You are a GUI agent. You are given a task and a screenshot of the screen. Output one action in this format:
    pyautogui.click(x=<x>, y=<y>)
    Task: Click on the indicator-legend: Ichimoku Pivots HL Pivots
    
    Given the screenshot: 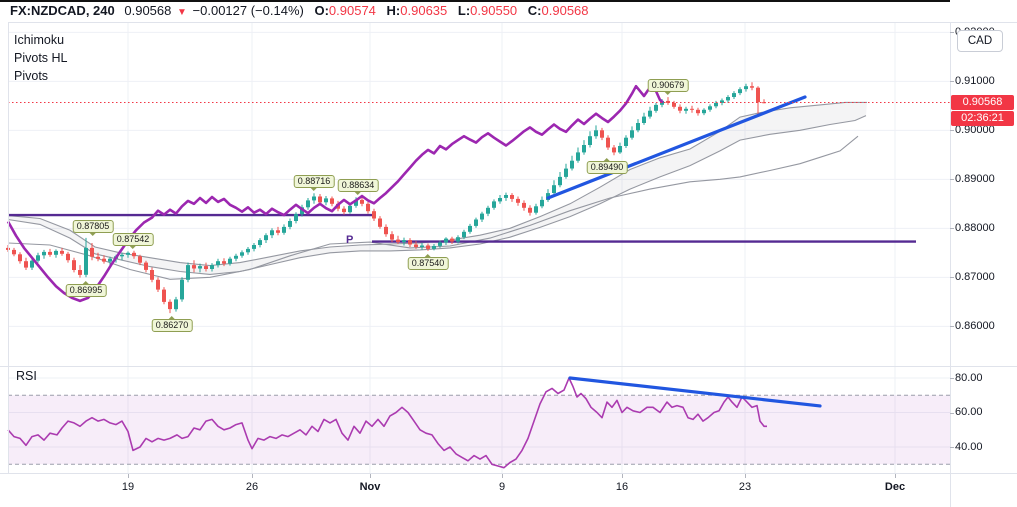 What is the action you would take?
    pyautogui.click(x=41, y=58)
    